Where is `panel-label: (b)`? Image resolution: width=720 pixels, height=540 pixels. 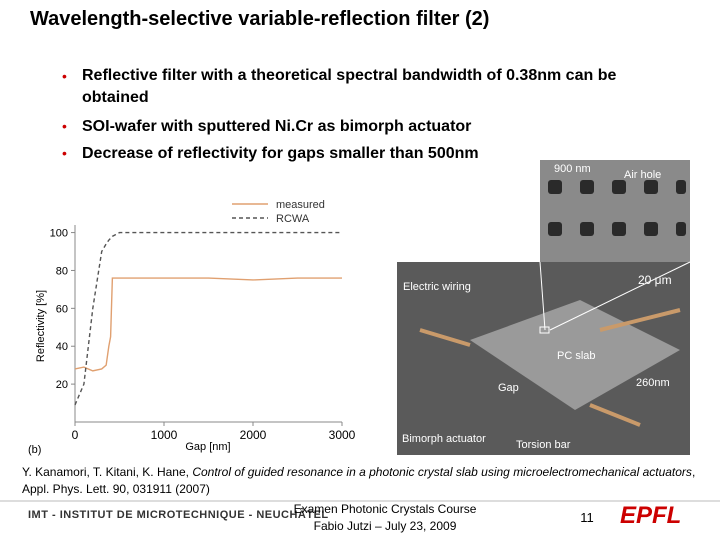 panel-label: (b) is located at coordinates (34, 450).